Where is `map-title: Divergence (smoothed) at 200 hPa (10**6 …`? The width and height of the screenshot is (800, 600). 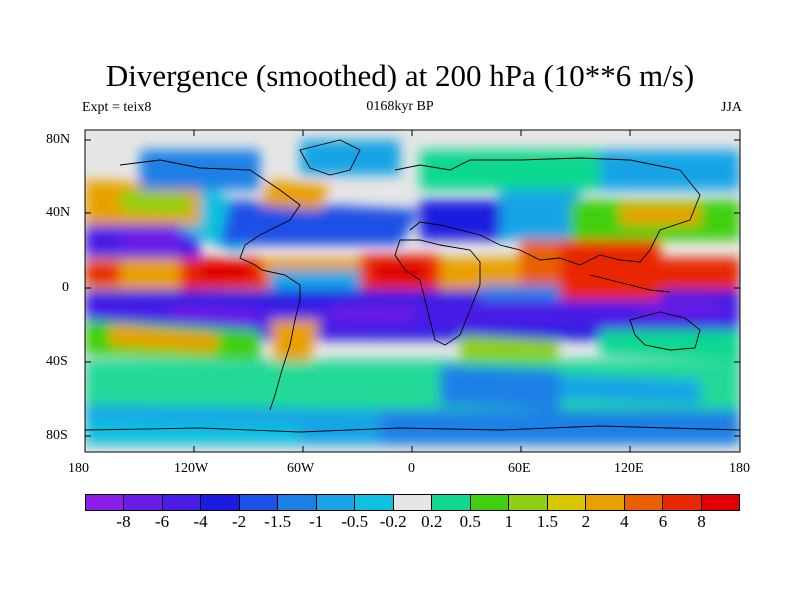
map-title: Divergence (smoothed) at 200 hPa (10**6 … is located at coordinates (400, 75).